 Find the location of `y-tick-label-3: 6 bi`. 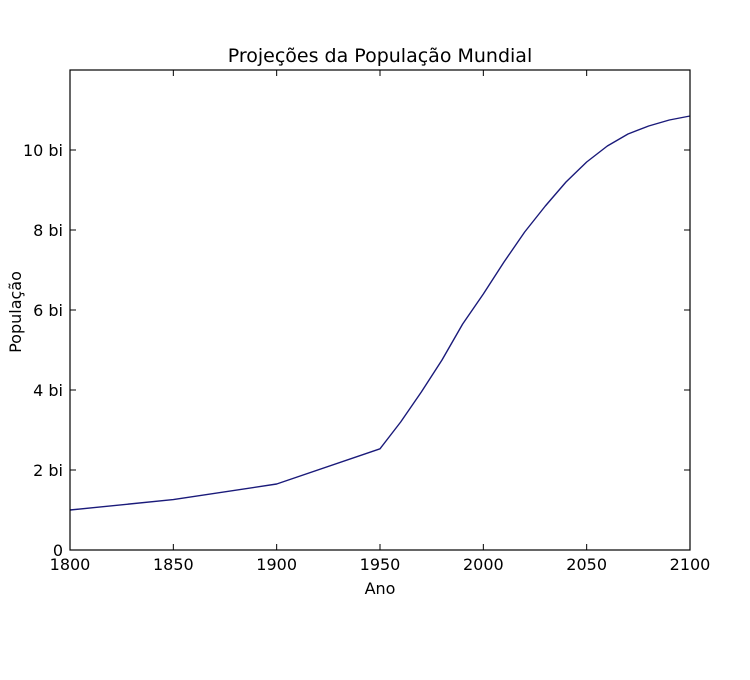

y-tick-label-3: 6 bi is located at coordinates (48, 310).